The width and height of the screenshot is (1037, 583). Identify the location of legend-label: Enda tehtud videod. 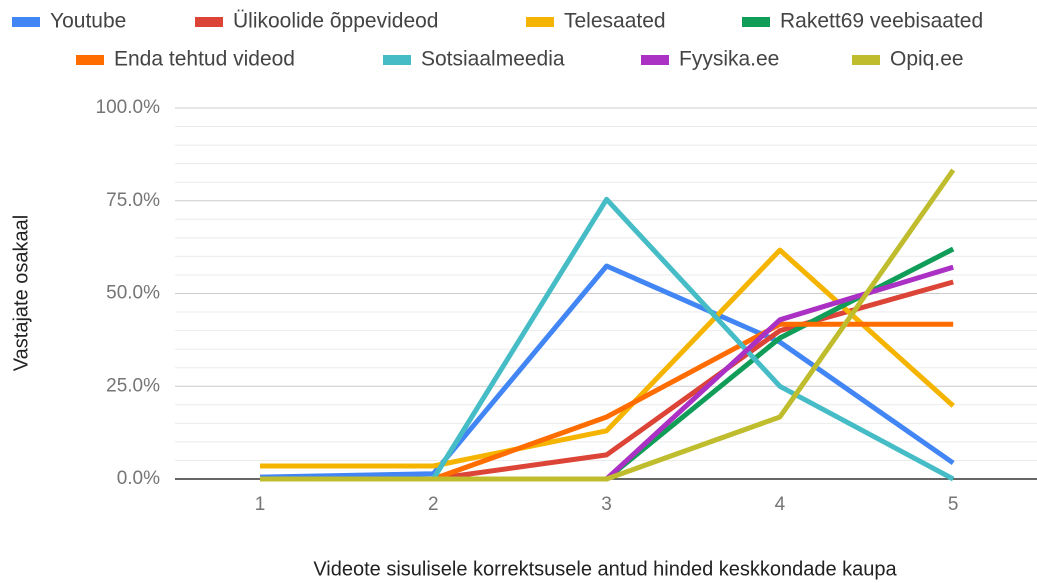
(204, 59).